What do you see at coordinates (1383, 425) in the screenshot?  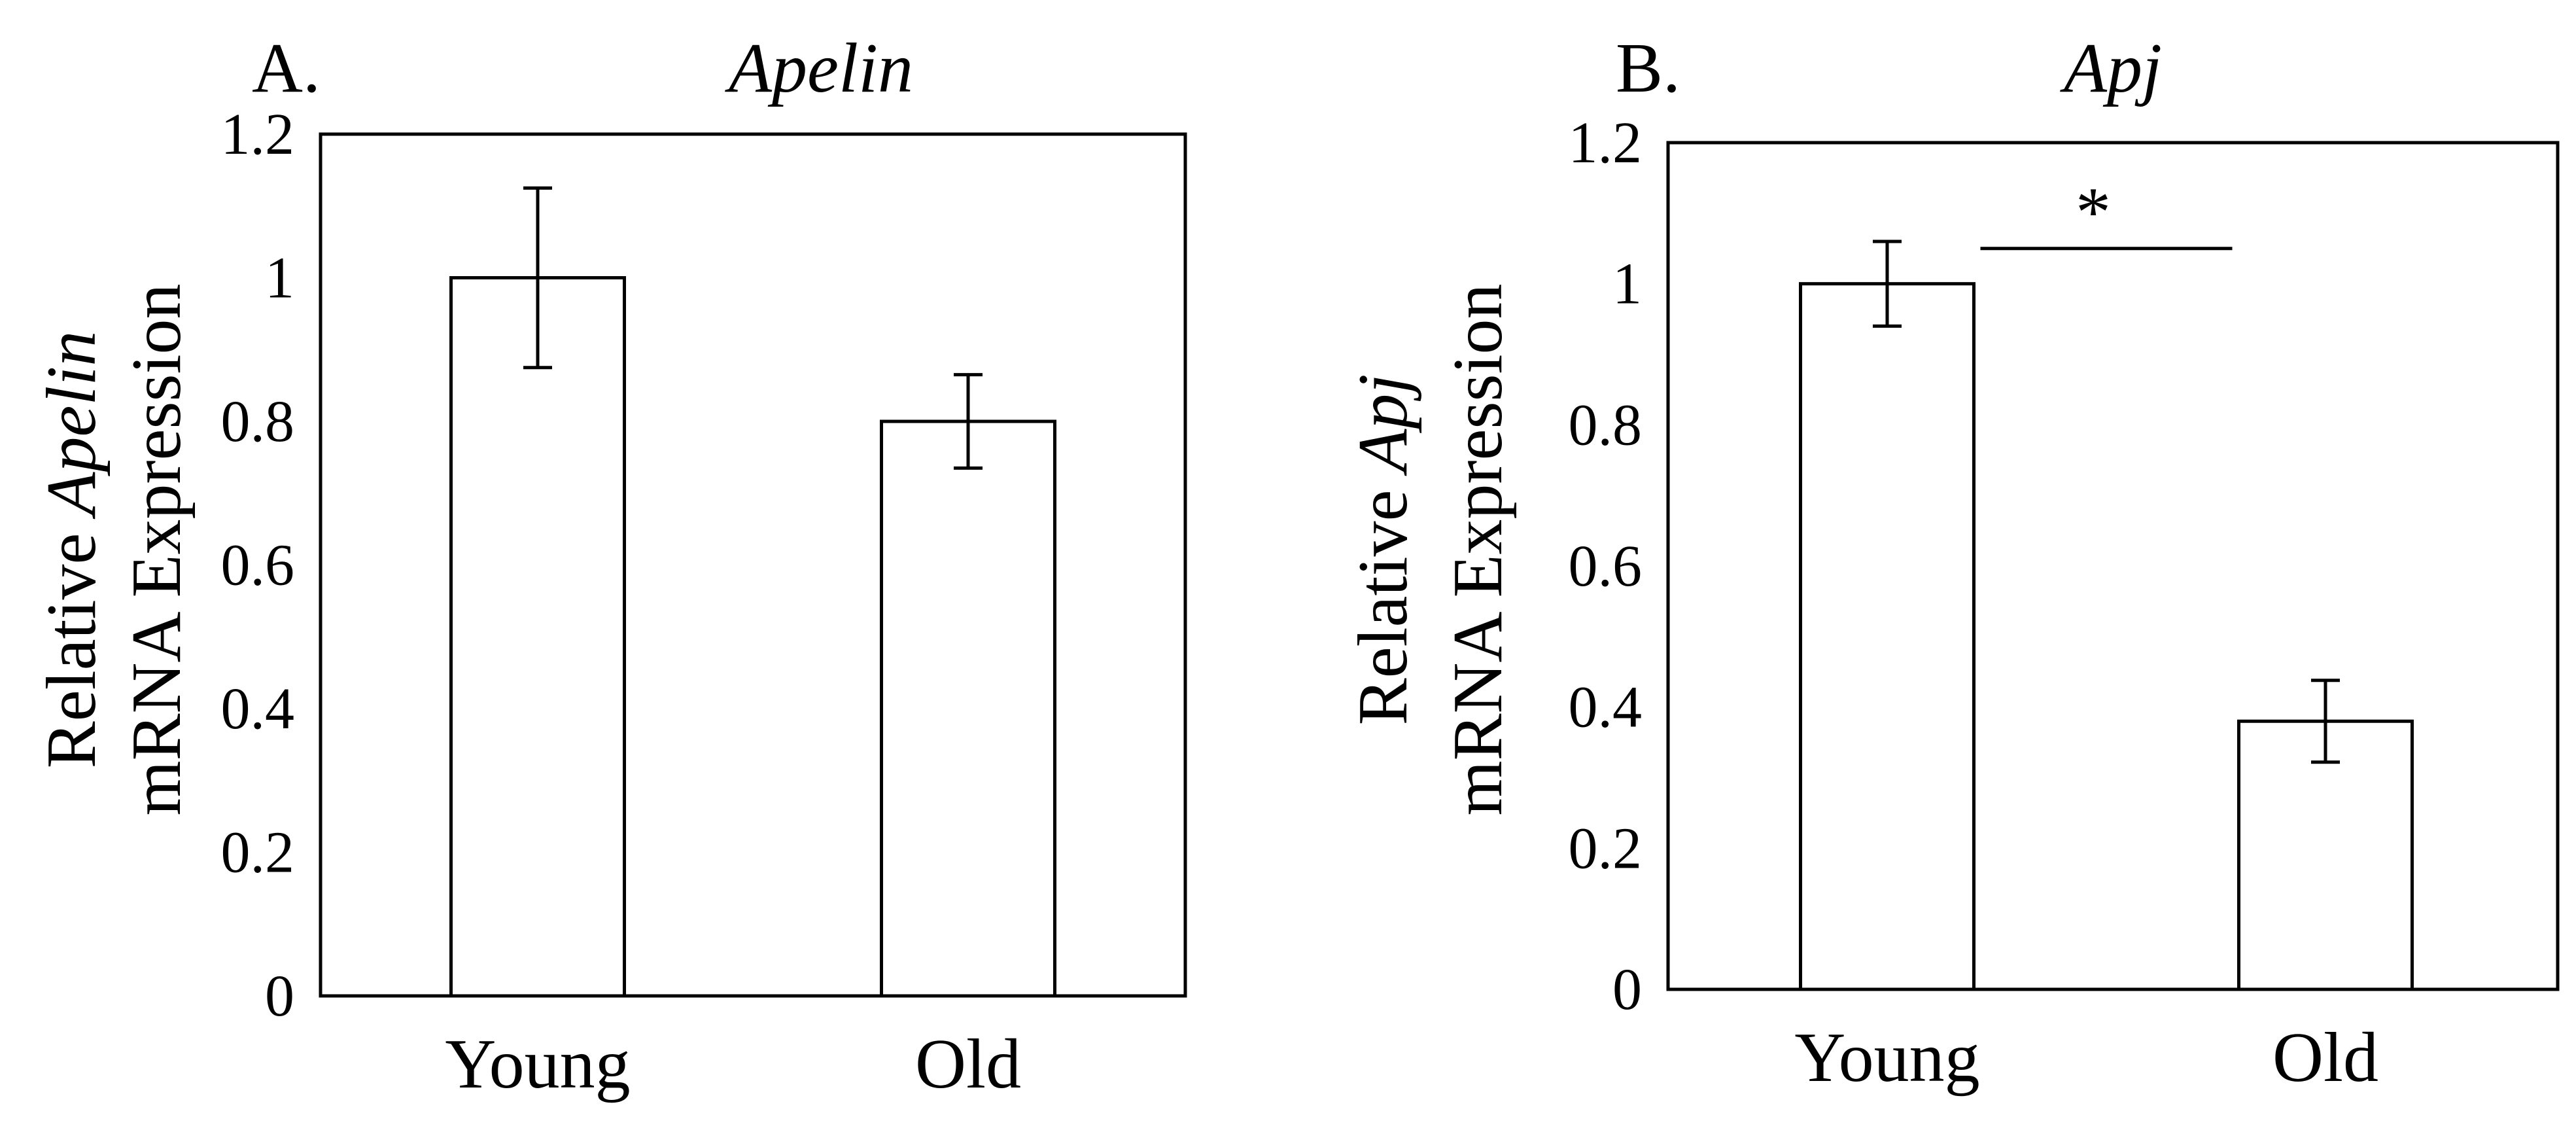 I see `panel-b-ylabel-gene: Apj` at bounding box center [1383, 425].